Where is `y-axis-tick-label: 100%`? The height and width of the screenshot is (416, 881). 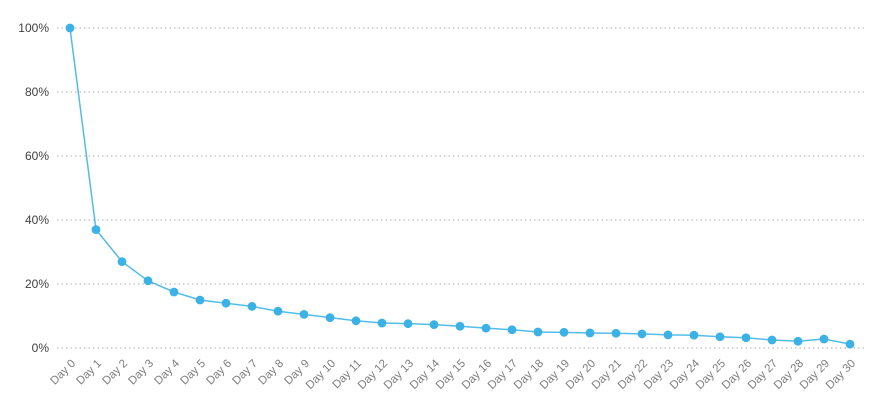
y-axis-tick-label: 100% is located at coordinates (33, 28).